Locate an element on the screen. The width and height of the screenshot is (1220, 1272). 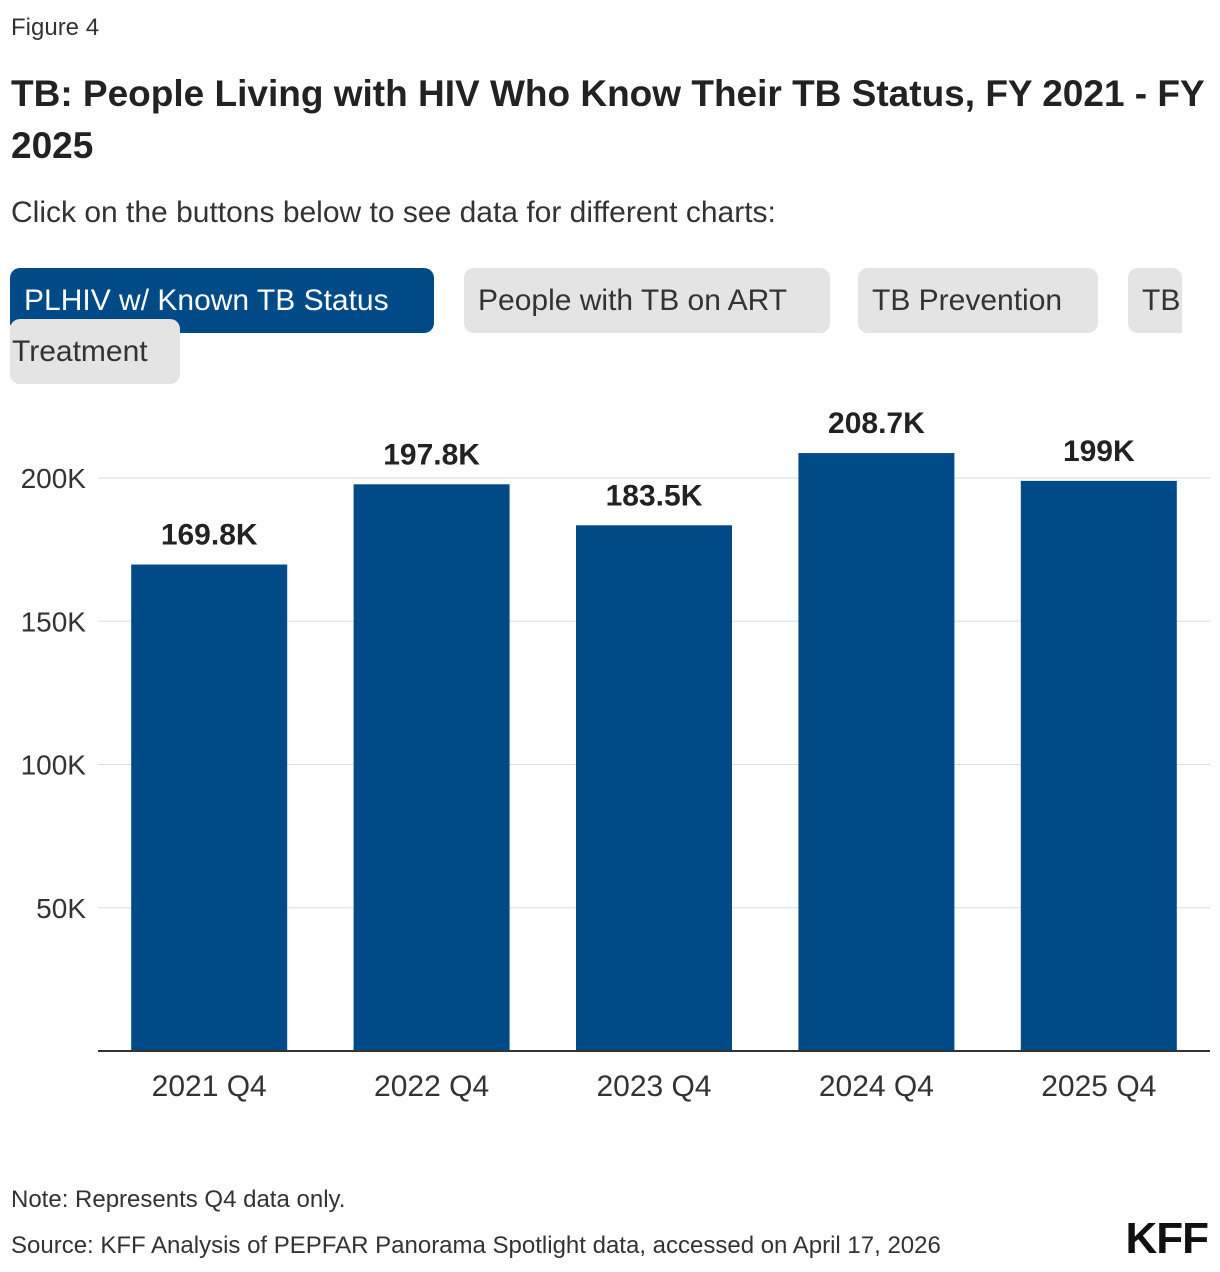
x-category-label: 2021 Q4 is located at coordinates (209, 1086).